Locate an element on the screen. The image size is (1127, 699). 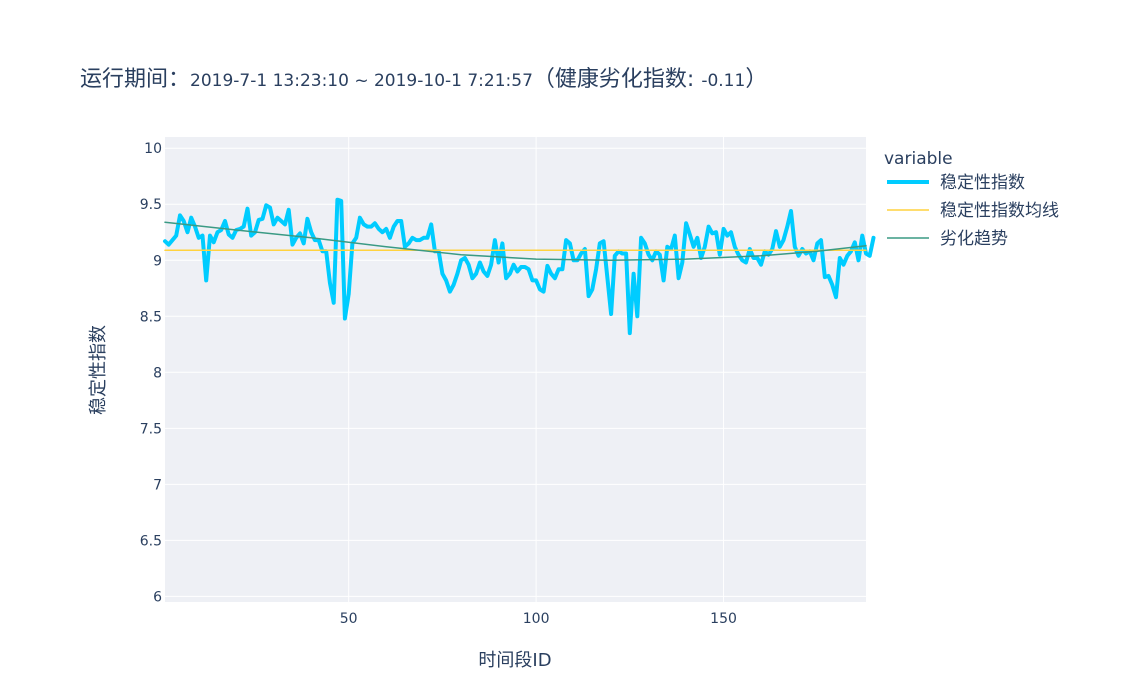
y-tick-label: 9.5 is located at coordinates (151, 205).